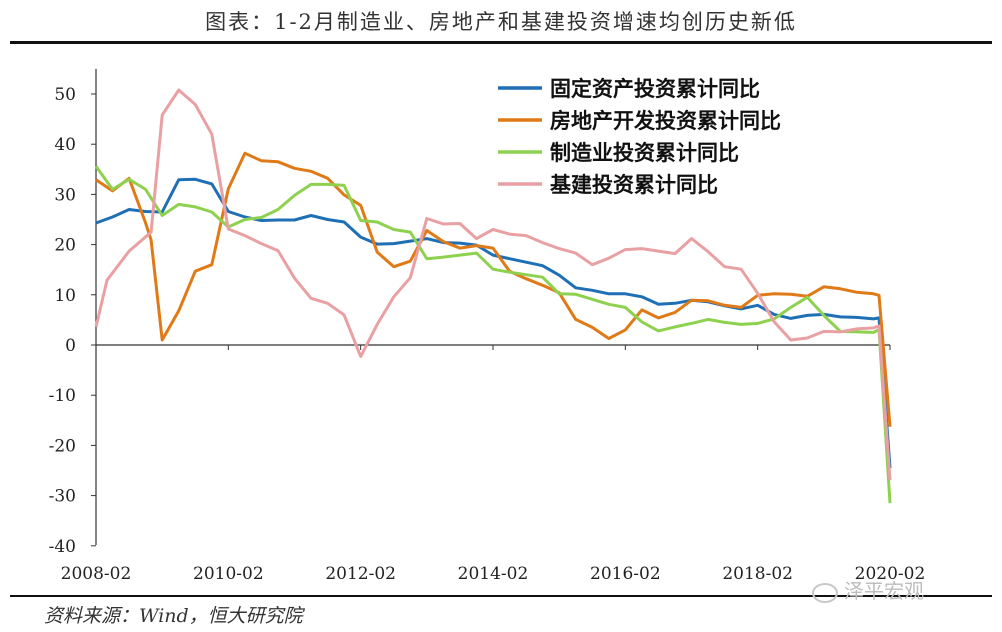 This screenshot has width=1002, height=632. I want to click on footer-rule, so click(501, 596).